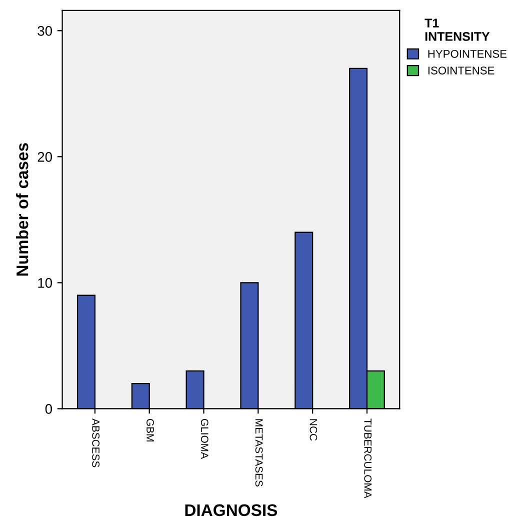 The height and width of the screenshot is (524, 519). I want to click on x-axis-title: DIAGNOSIS, so click(231, 510).